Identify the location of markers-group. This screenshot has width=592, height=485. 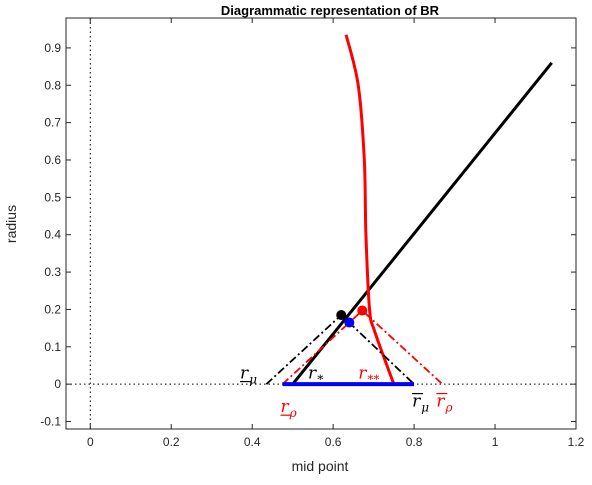
(352, 316).